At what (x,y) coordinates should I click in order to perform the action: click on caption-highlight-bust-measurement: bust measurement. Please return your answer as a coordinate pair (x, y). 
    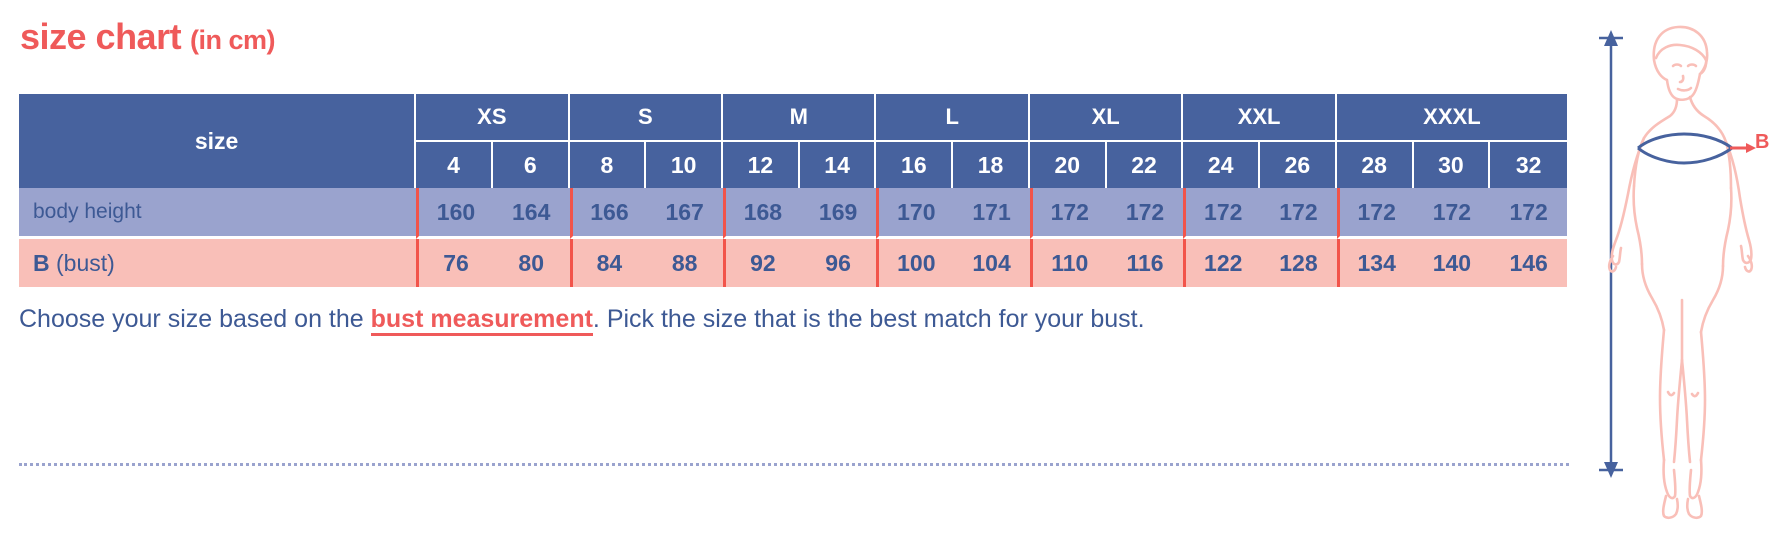
    Looking at the image, I should click on (481, 320).